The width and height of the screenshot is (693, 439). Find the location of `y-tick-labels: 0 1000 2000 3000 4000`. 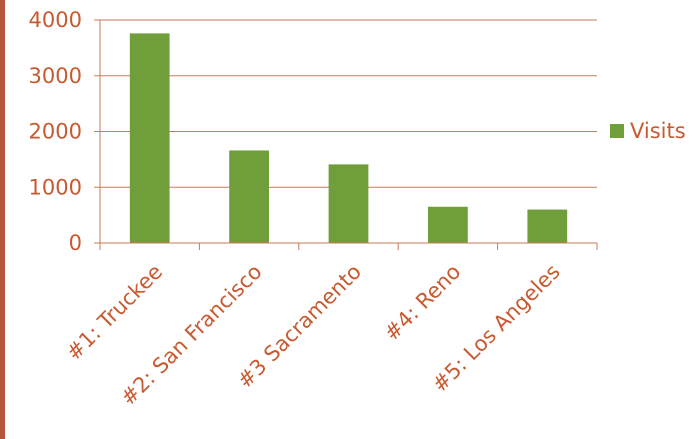

y-tick-labels: 0 1000 2000 3000 4000 is located at coordinates (55, 131).